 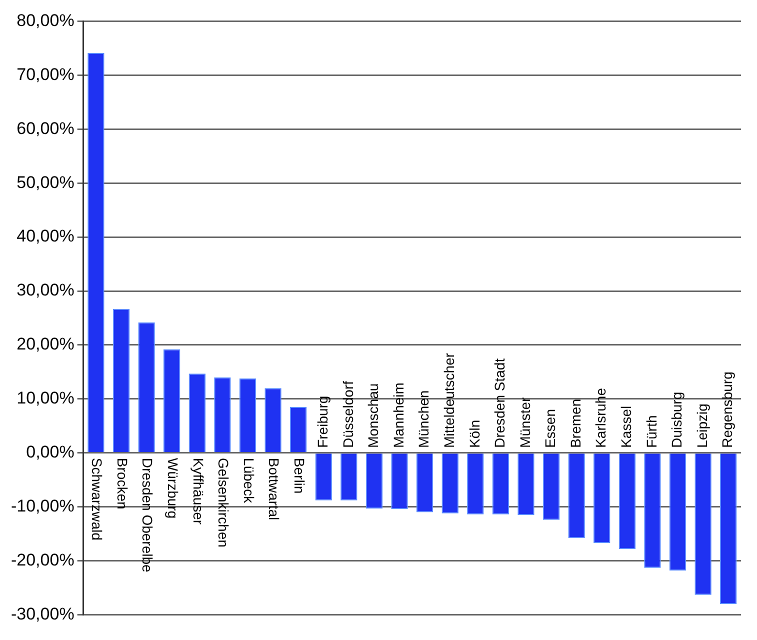 What do you see at coordinates (274, 489) in the screenshot?
I see `x-tick-label: Bottwartal` at bounding box center [274, 489].